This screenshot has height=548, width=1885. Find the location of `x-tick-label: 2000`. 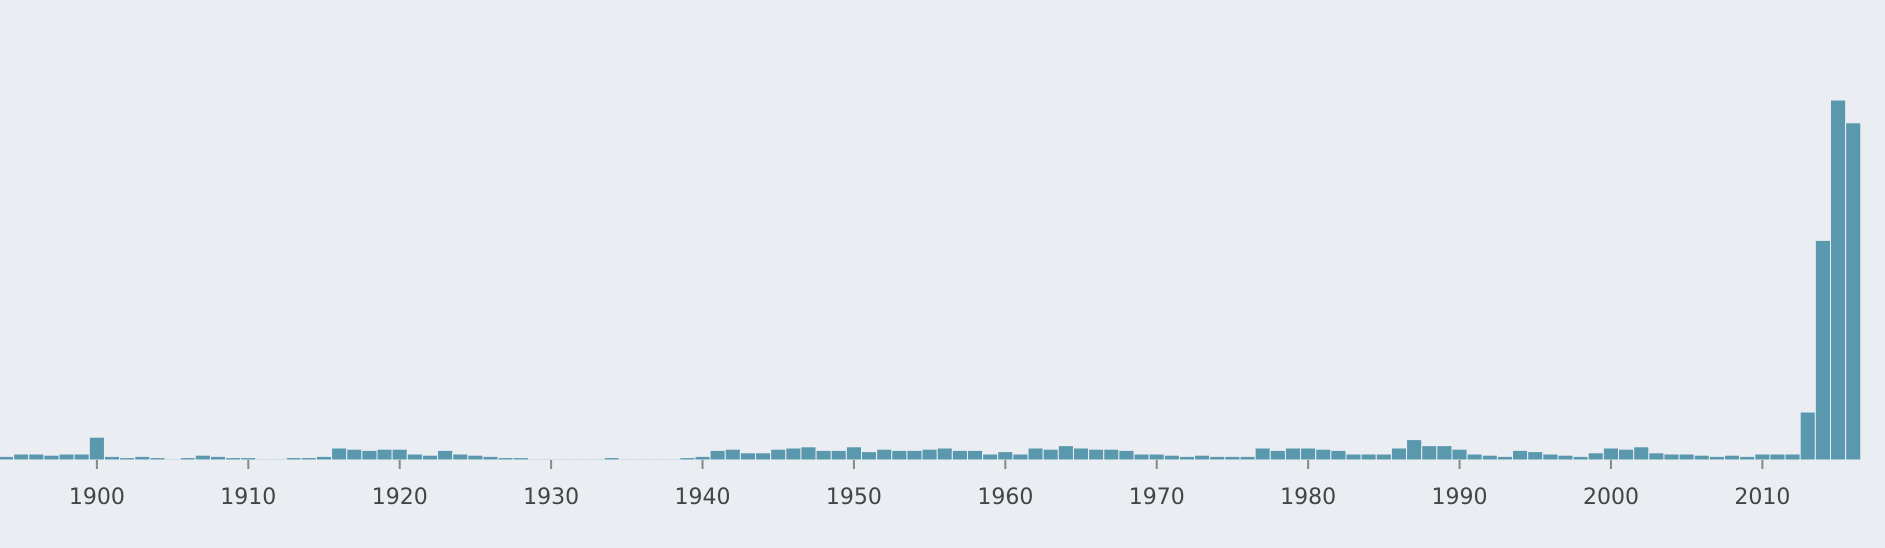

x-tick-label: 2000 is located at coordinates (1611, 497).